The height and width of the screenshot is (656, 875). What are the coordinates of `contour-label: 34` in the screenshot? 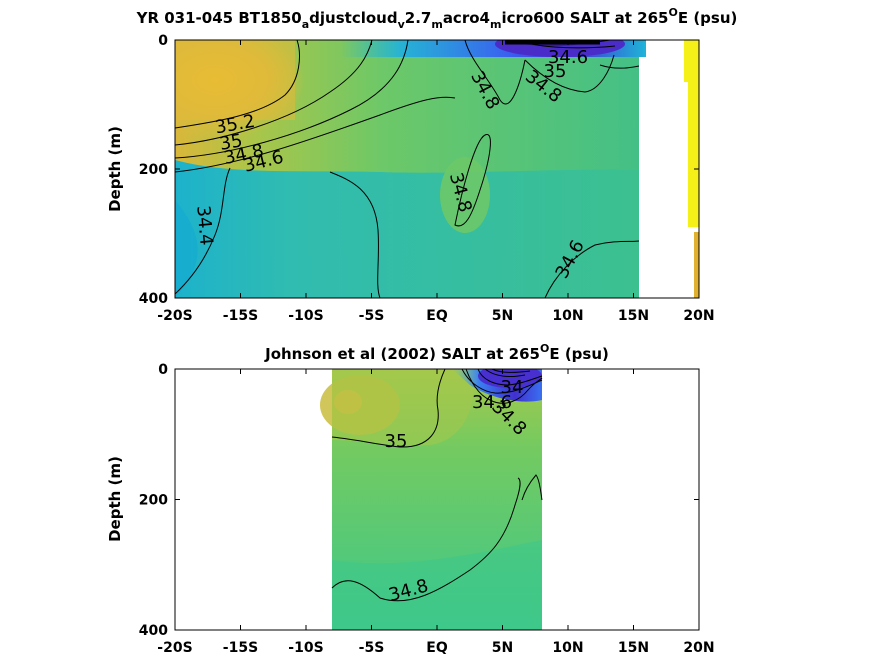 It's located at (512, 387).